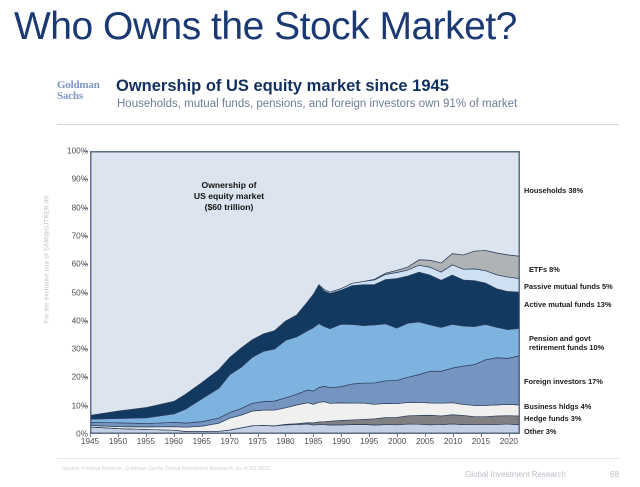 The height and width of the screenshot is (487, 640). I want to click on chart-title: Ownership of US equity market since 1945, so click(282, 86).